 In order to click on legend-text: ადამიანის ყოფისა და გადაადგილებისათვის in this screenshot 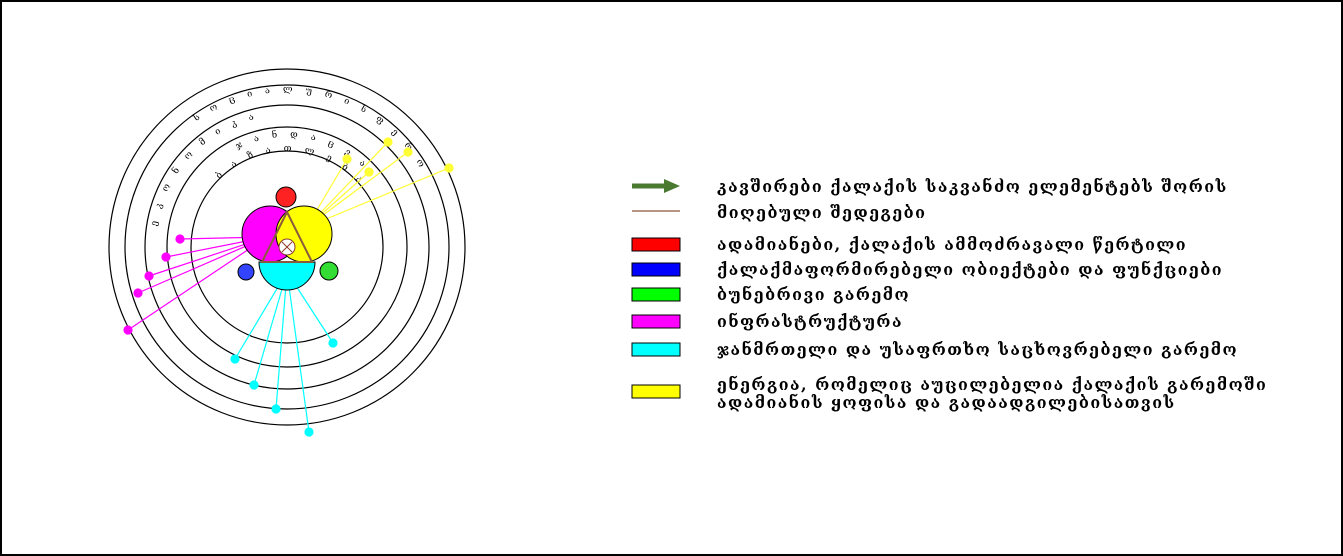, I will do `click(946, 402)`.